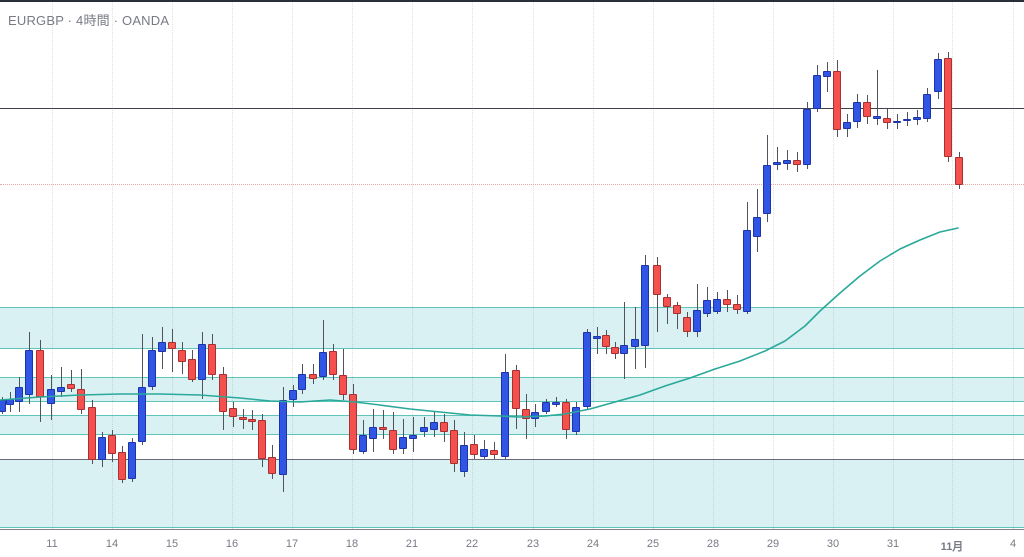 The image size is (1024, 557). What do you see at coordinates (89, 20) in the screenshot?
I see `symbol-title: EURGBP · 4時間 · OANDA` at bounding box center [89, 20].